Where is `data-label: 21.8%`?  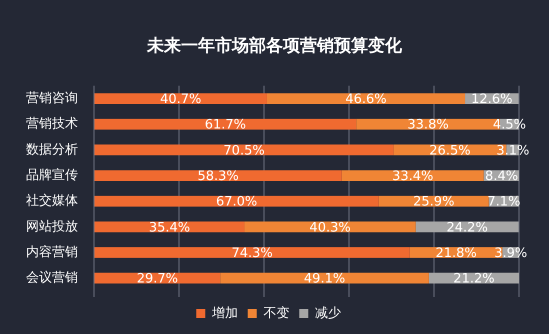 data-label: 21.8% is located at coordinates (456, 253).